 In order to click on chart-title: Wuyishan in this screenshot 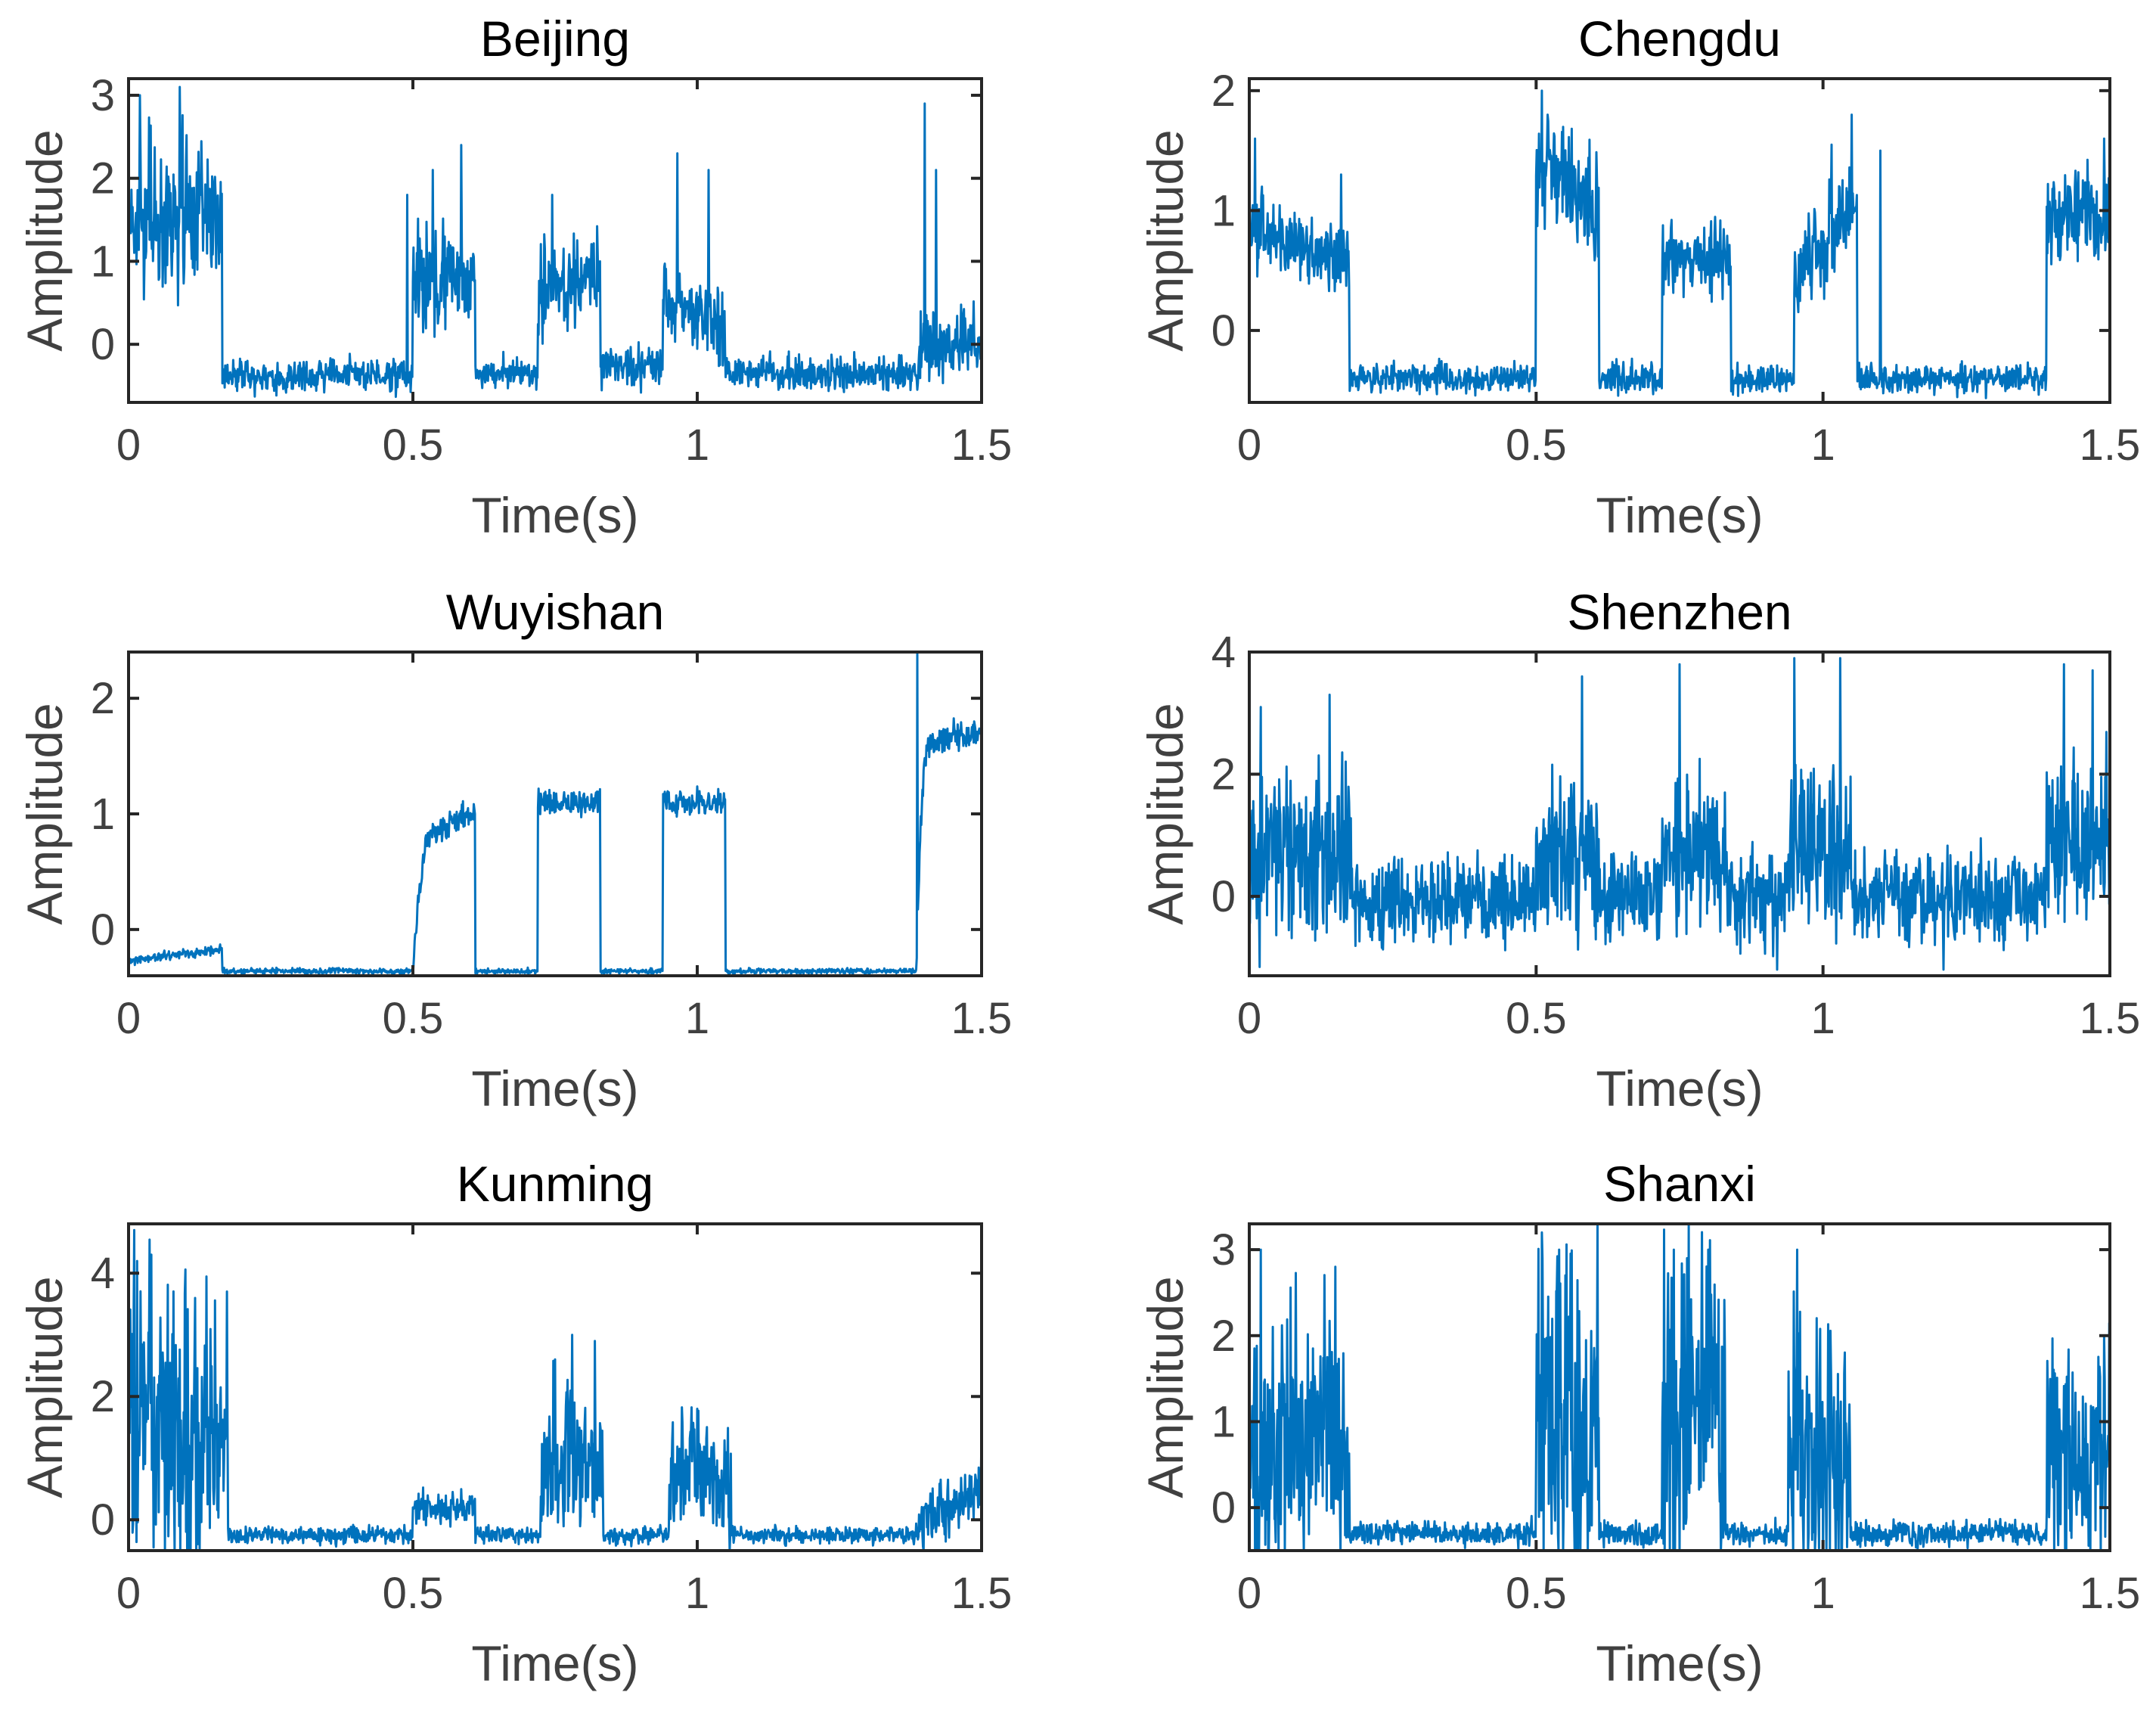, I will do `click(555, 612)`.